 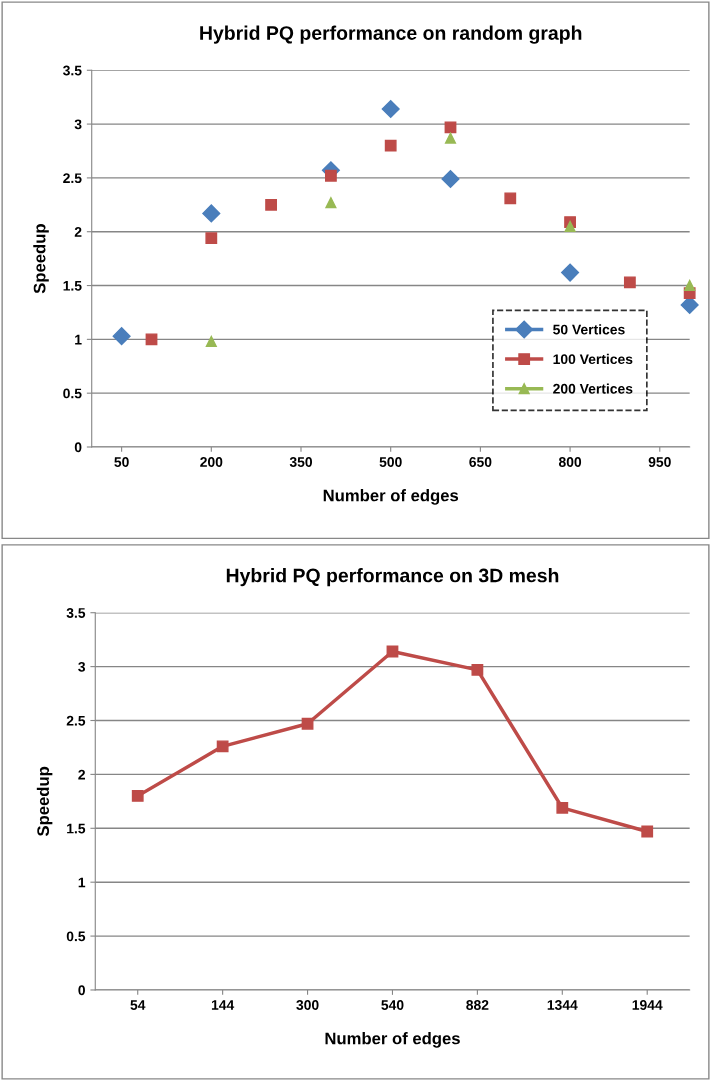 I want to click on legend-label: 200 Vertices, so click(x=593, y=388).